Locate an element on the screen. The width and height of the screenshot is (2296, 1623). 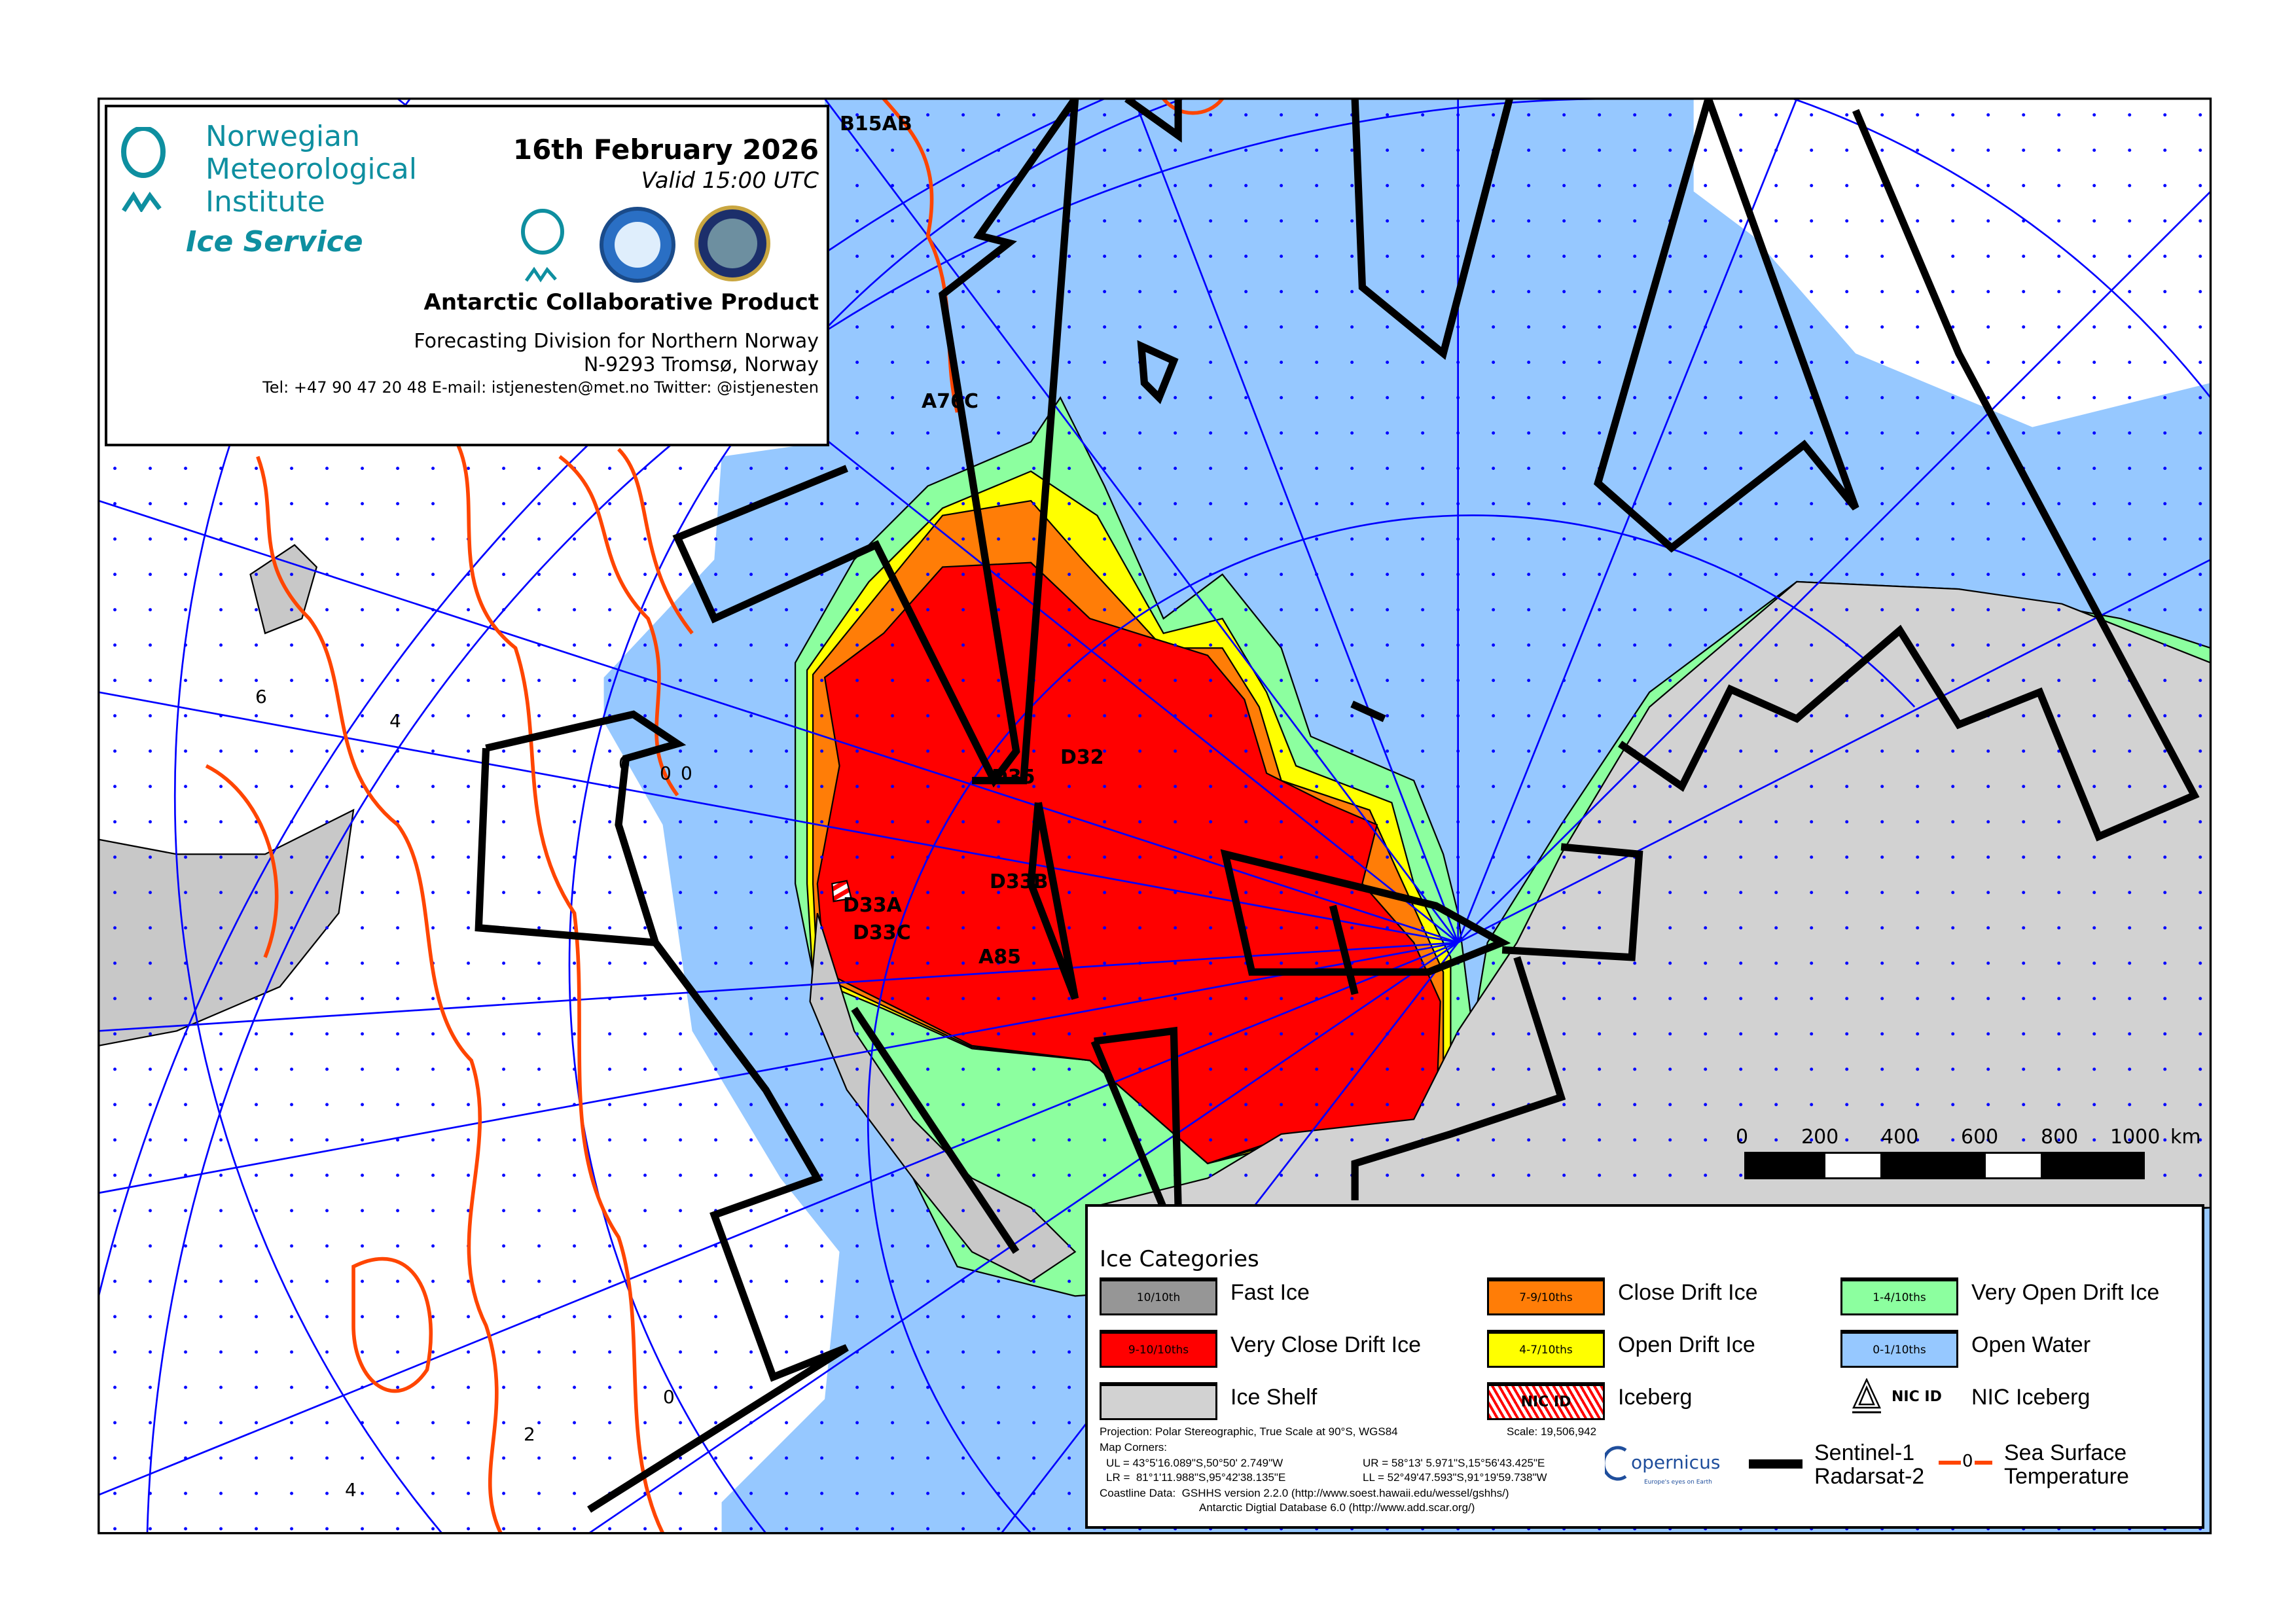
scale-tick: 0 is located at coordinates (1742, 1137).